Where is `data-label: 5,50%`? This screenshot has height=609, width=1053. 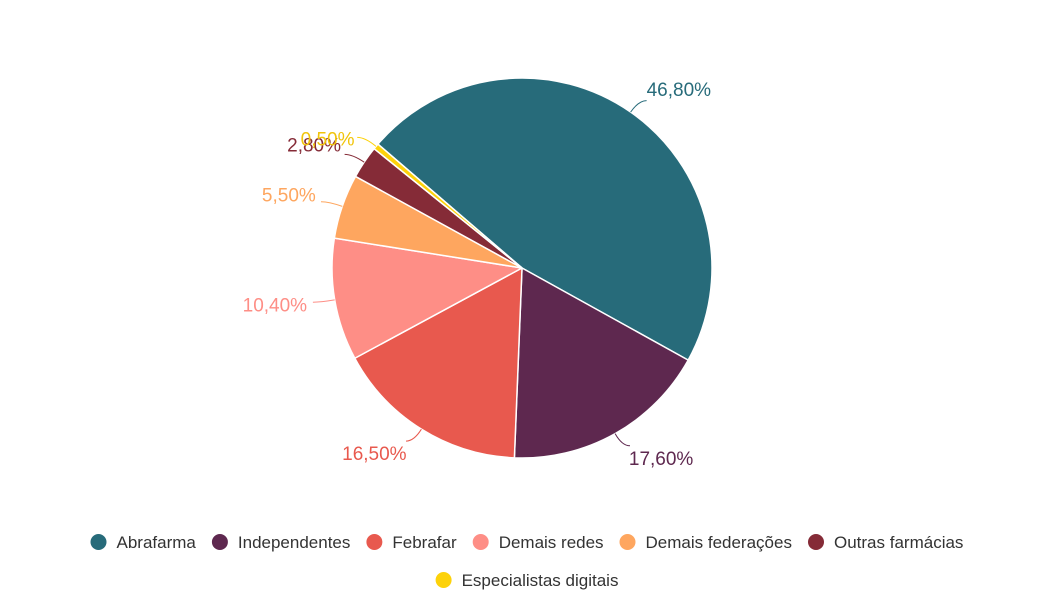
data-label: 5,50% is located at coordinates (289, 195).